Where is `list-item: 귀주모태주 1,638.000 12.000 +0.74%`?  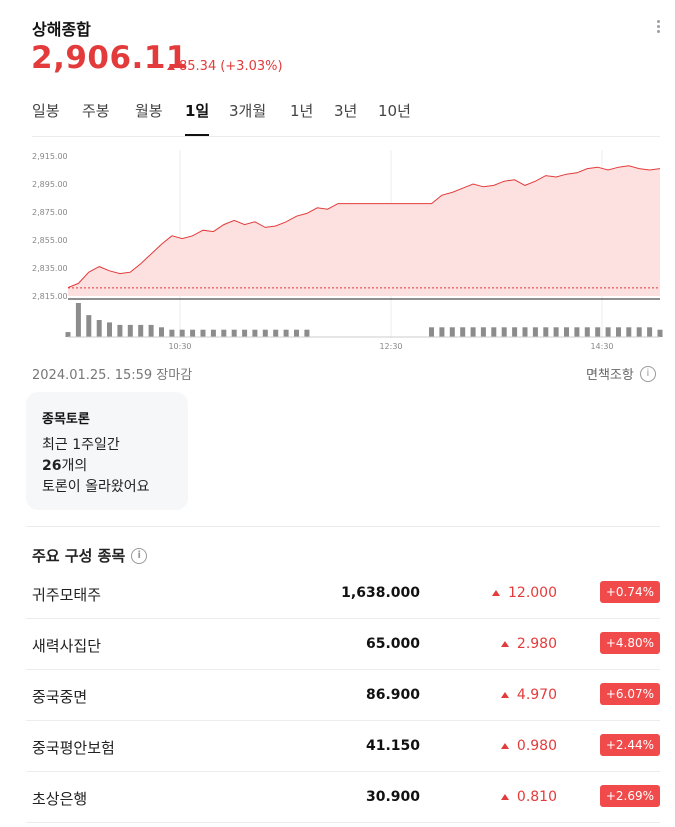 list-item: 귀주모태주 1,638.000 12.000 +0.74% is located at coordinates (343, 593).